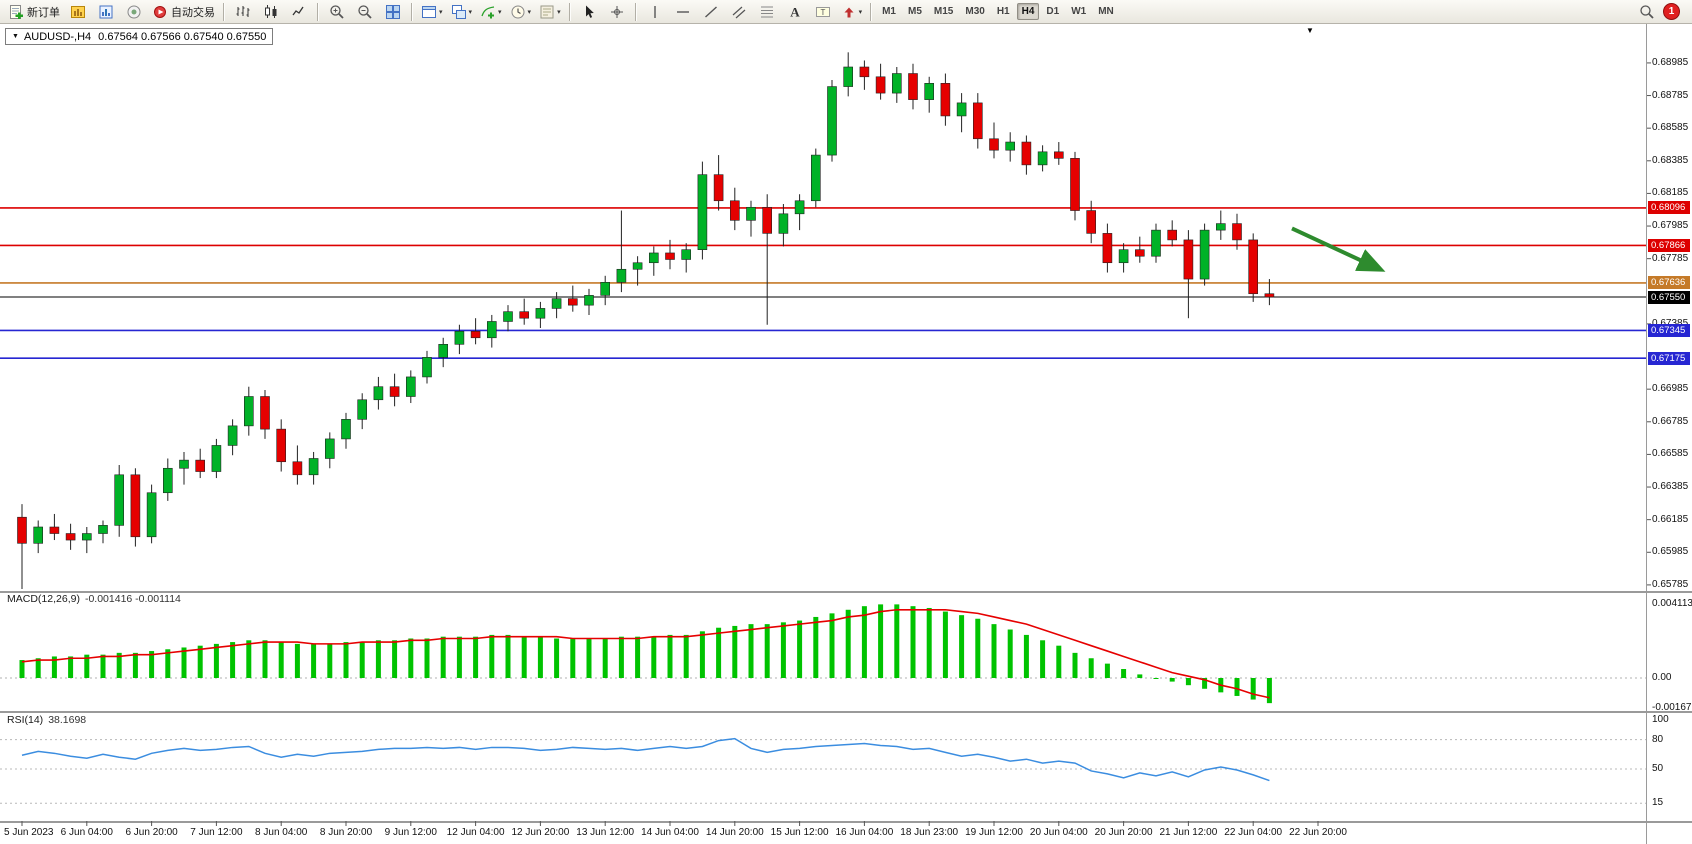  I want to click on trend-arrow-annotation, so click(1338, 249).